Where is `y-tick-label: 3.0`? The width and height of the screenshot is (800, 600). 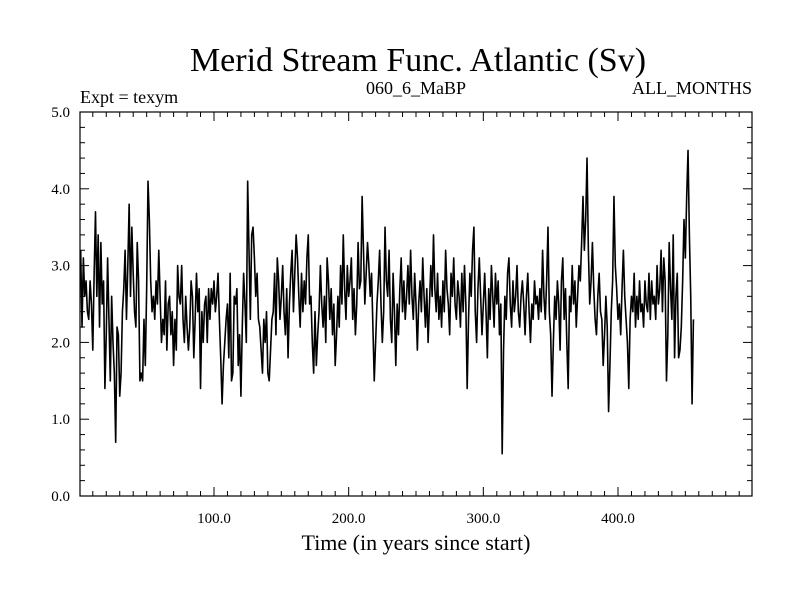 y-tick-label: 3.0 is located at coordinates (60, 267).